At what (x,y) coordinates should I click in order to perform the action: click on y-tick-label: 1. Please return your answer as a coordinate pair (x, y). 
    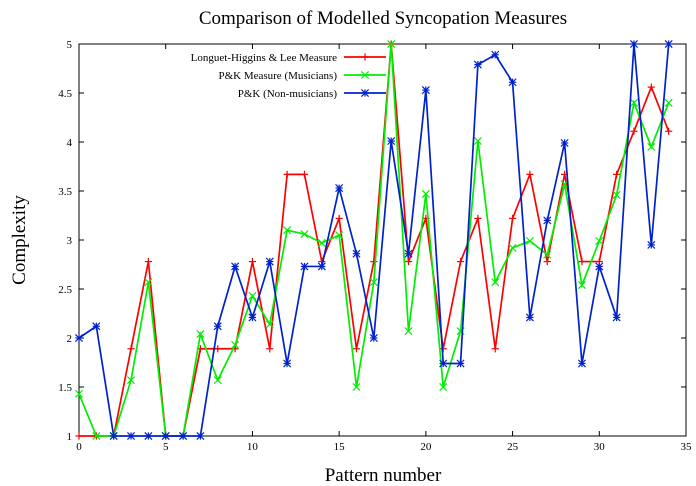
    Looking at the image, I should click on (70, 437).